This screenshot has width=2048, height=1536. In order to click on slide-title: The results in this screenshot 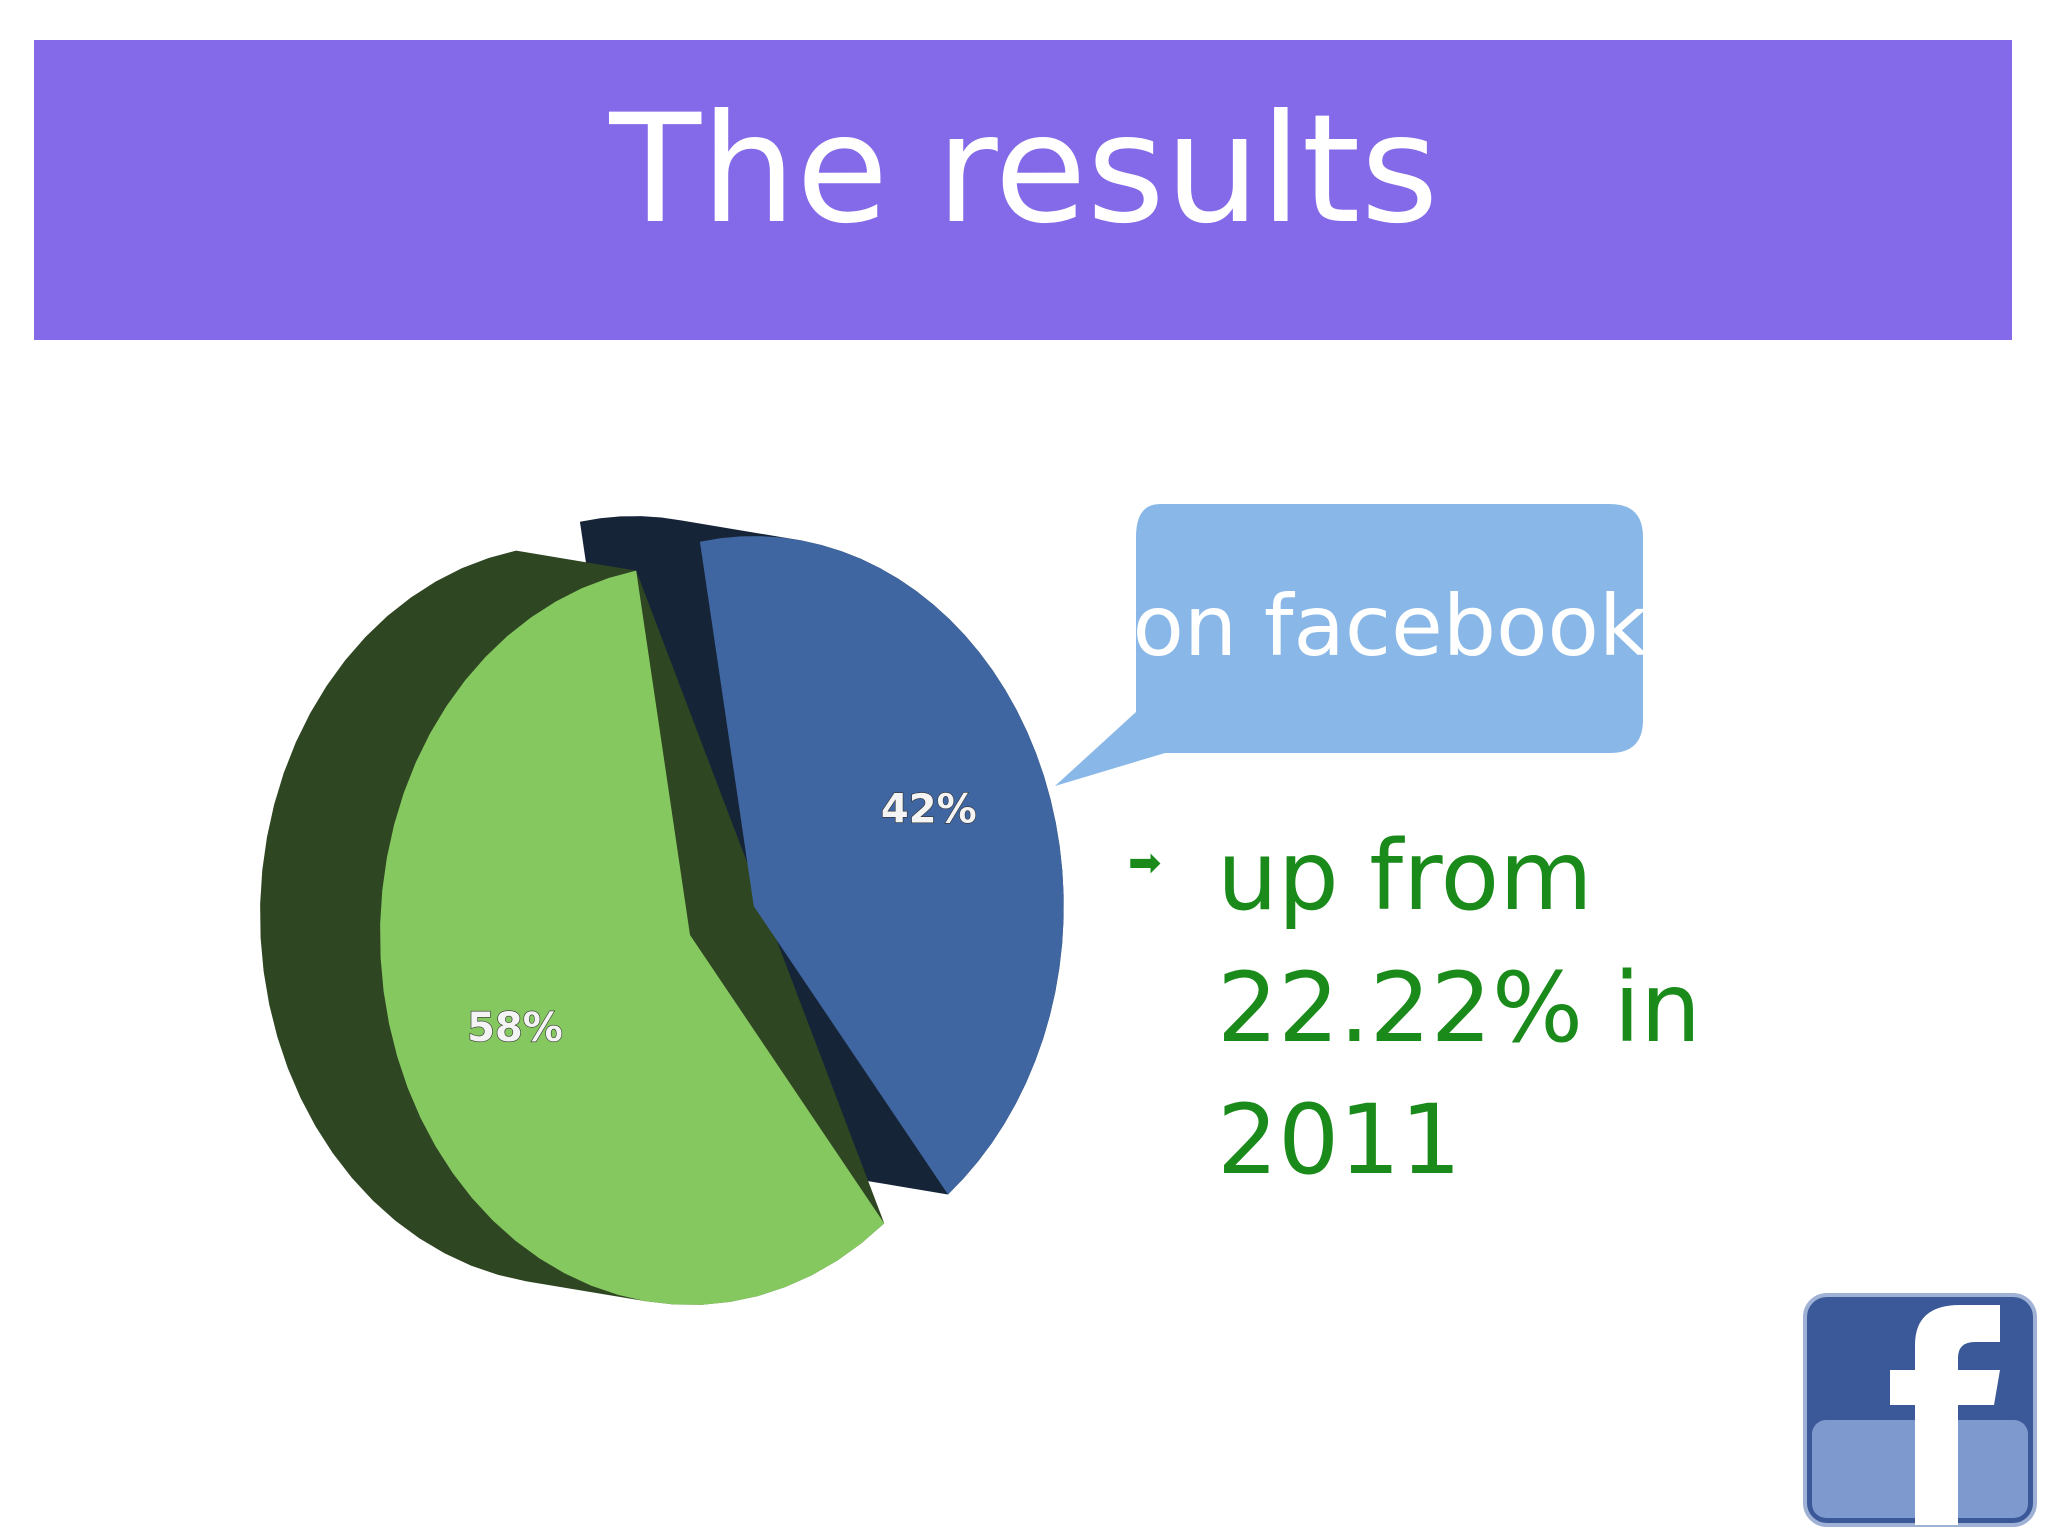, I will do `click(1024, 170)`.